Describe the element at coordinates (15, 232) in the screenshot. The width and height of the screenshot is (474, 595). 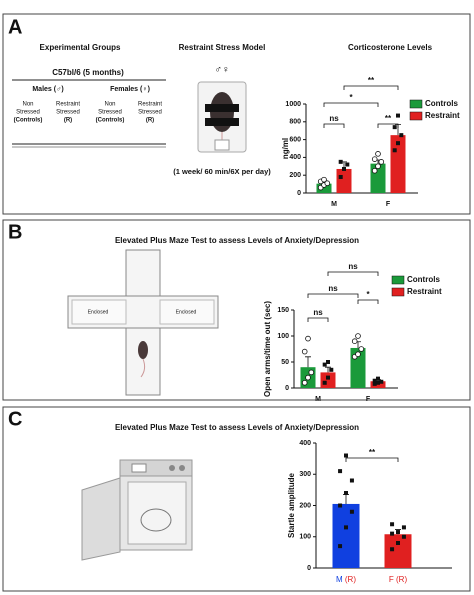
I see `panel-label: B` at that location.